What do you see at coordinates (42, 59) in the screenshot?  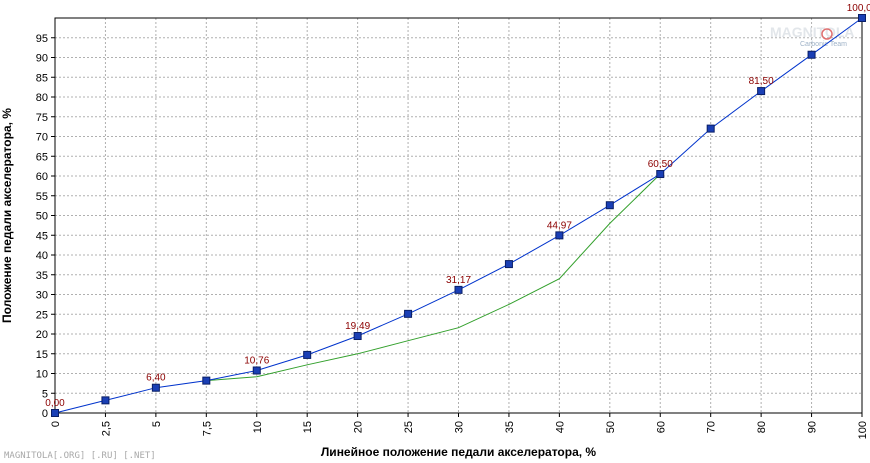 I see `y-tick-label: 90` at bounding box center [42, 59].